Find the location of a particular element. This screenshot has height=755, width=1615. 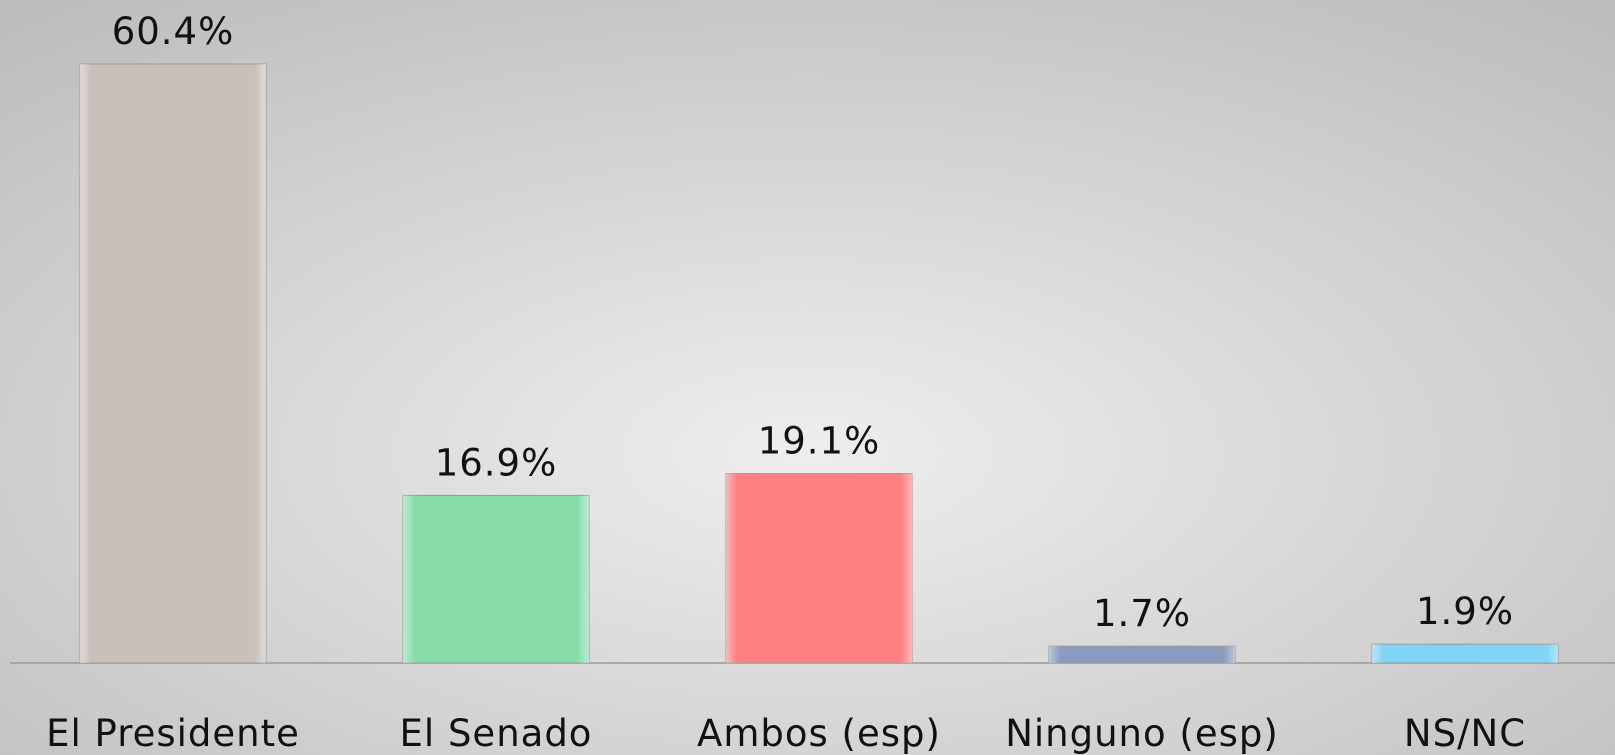

value-label: 60.4% is located at coordinates (173, 31).